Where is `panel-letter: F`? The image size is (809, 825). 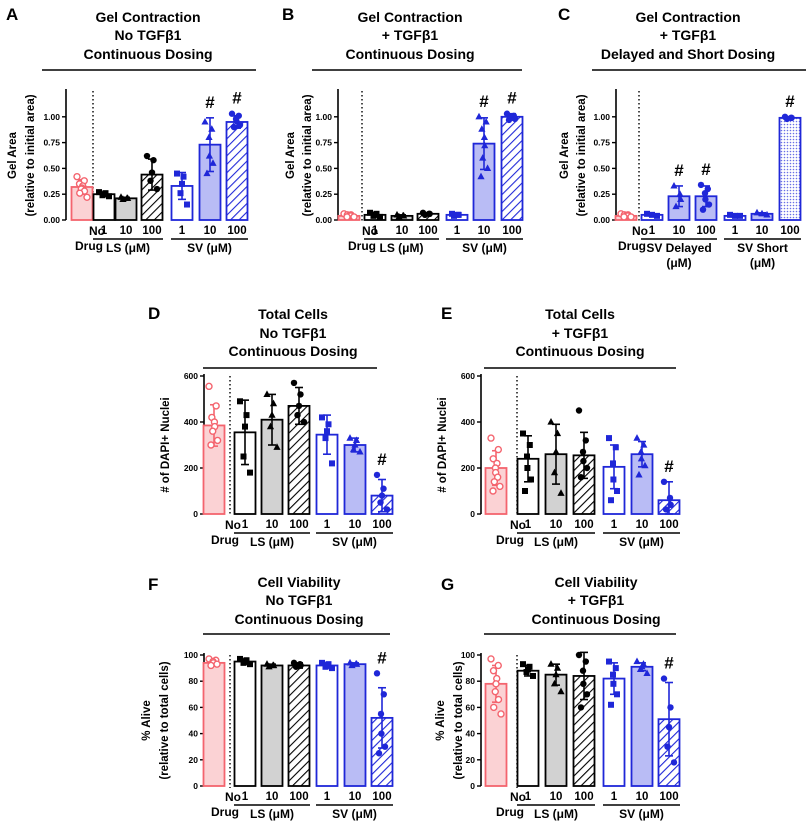
panel-letter: F is located at coordinates (153, 584).